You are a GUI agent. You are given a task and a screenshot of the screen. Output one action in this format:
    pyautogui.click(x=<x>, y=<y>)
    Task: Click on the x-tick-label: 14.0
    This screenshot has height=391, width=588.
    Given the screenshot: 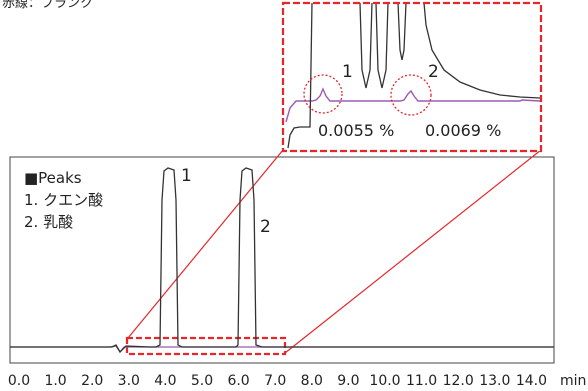 What is the action you would take?
    pyautogui.click(x=531, y=381)
    